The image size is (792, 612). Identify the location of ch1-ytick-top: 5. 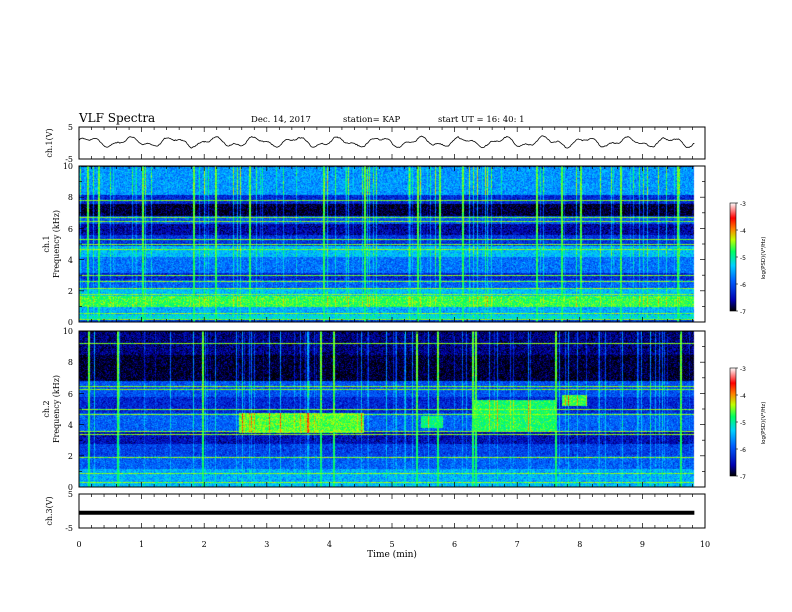
(70, 127).